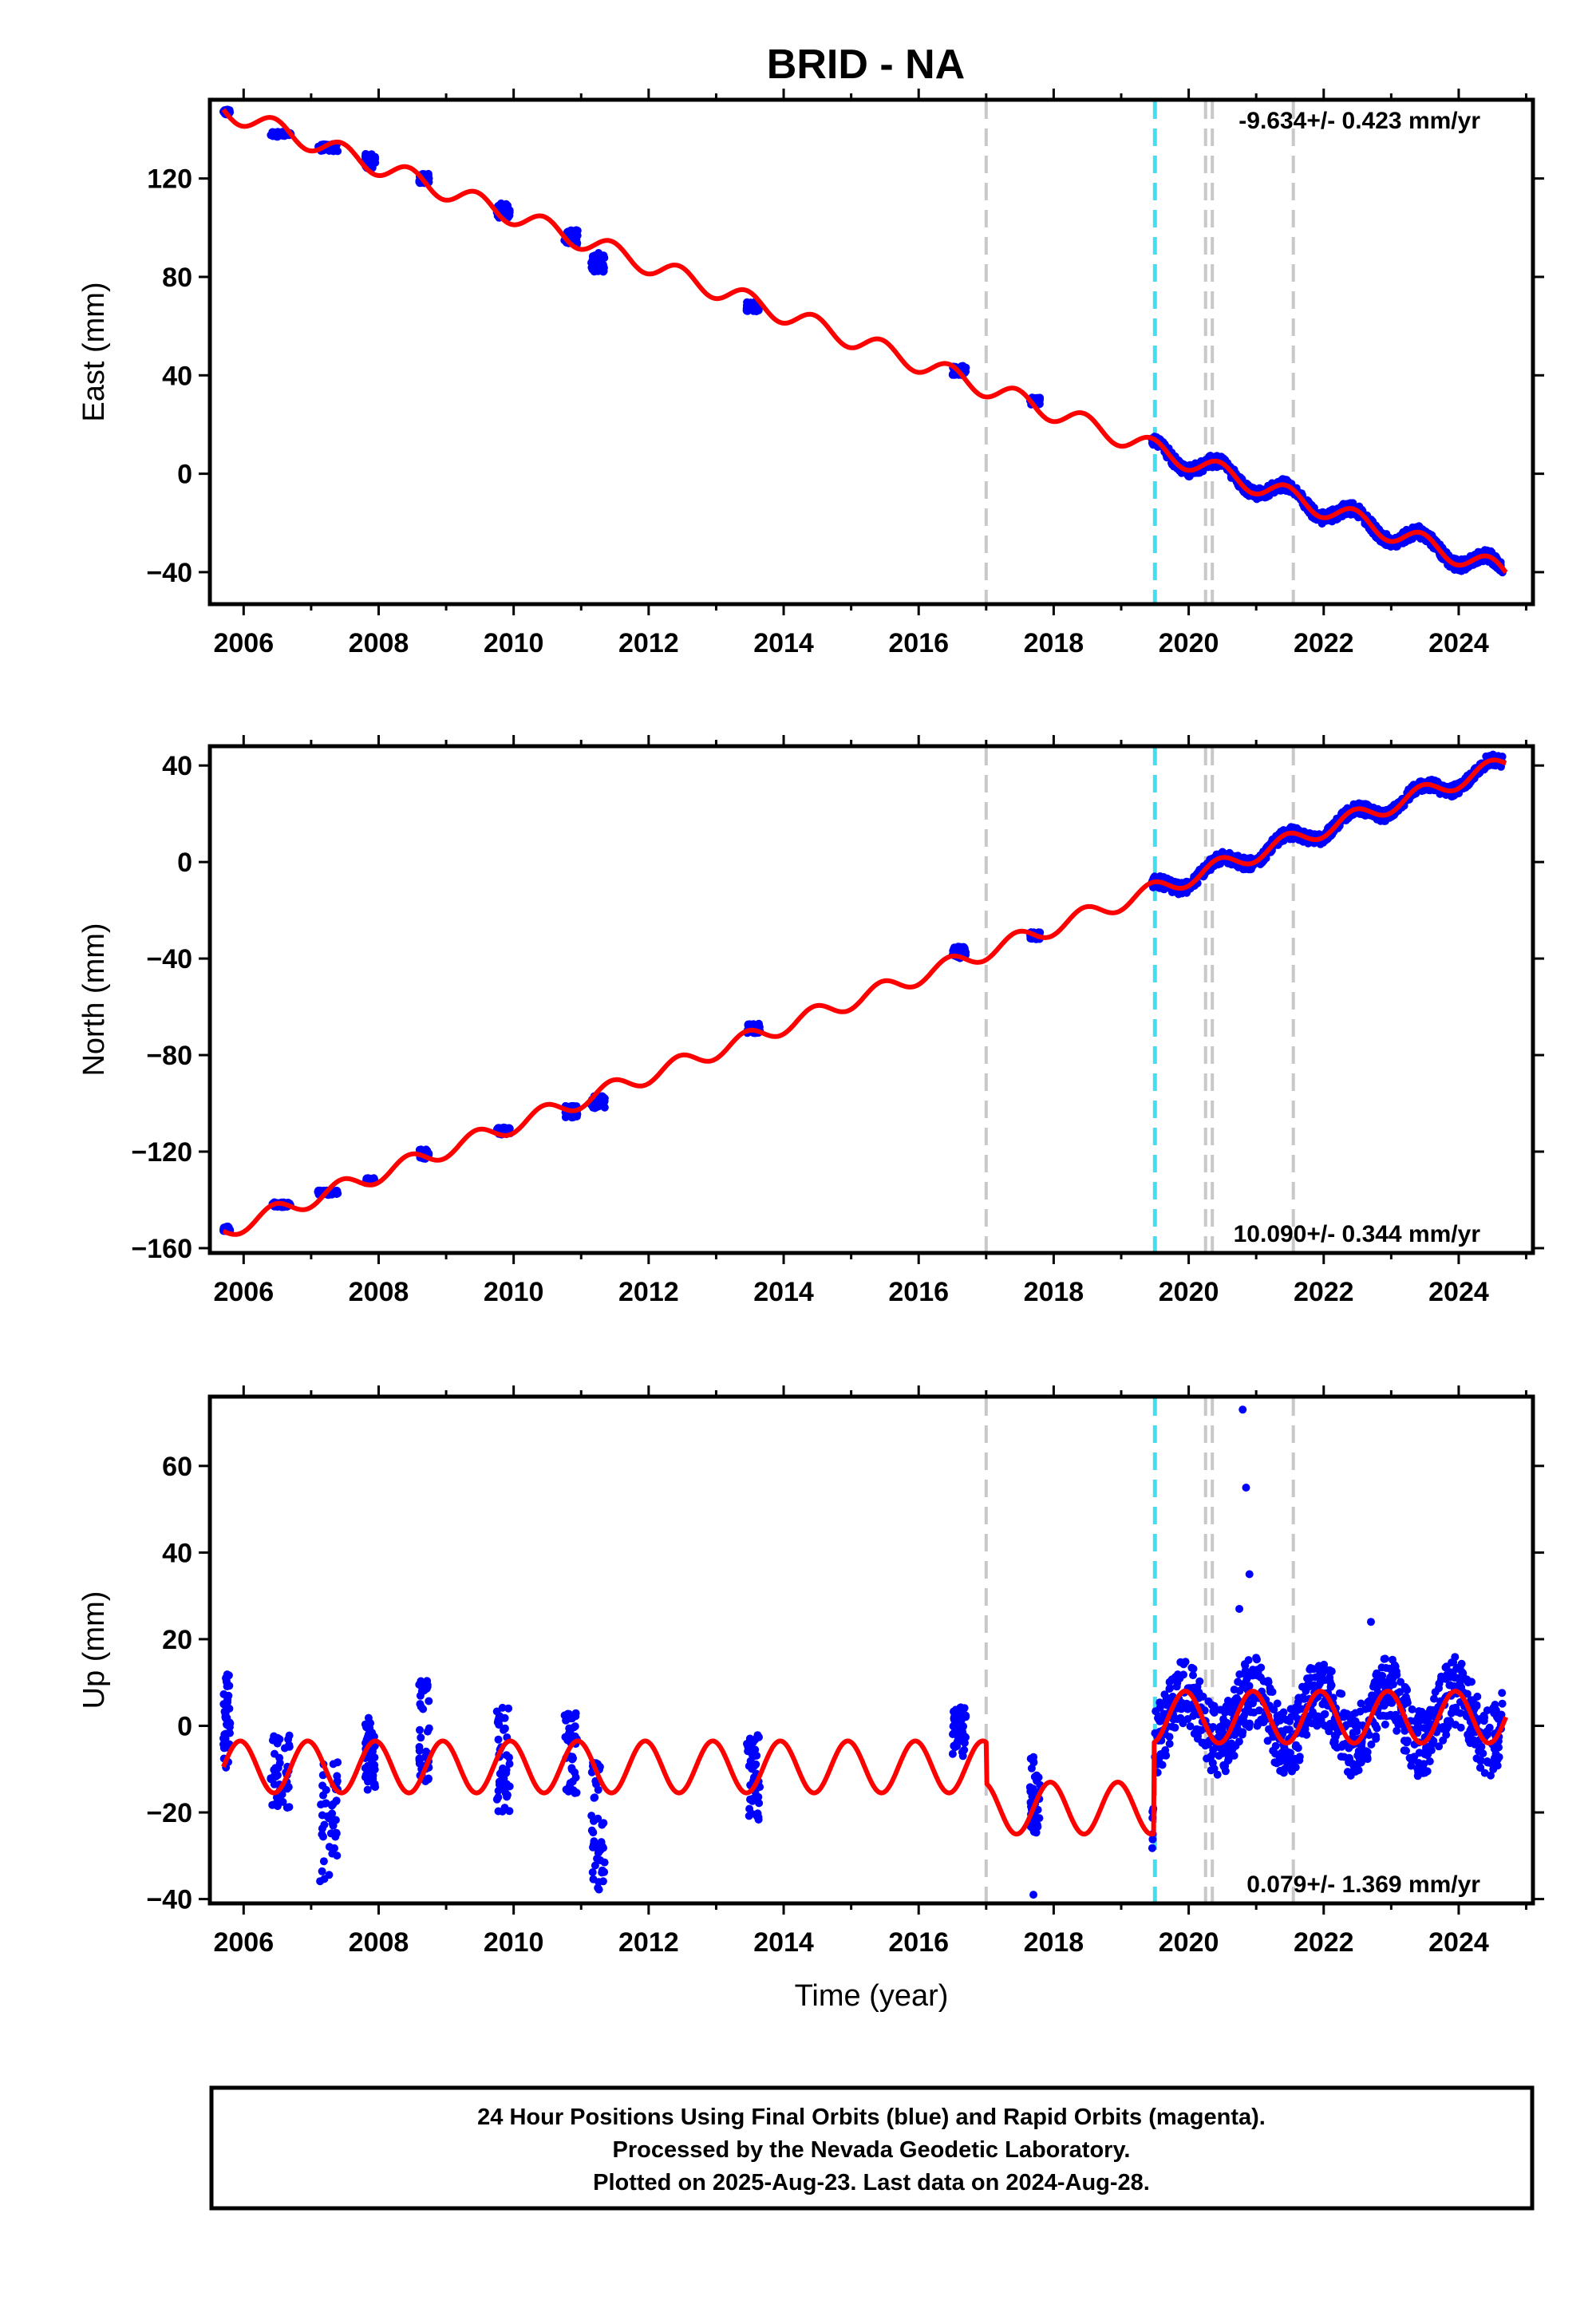 The height and width of the screenshot is (2316, 1596). I want to click on y-tick-label: 80, so click(177, 278).